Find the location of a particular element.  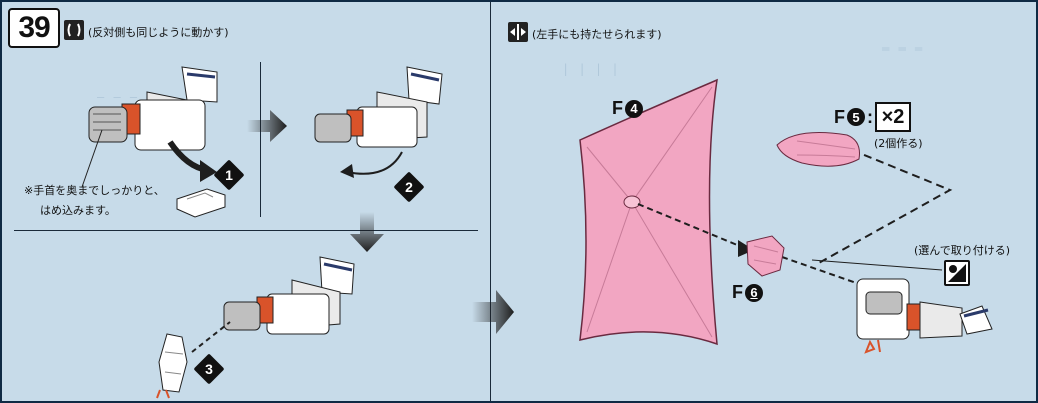

arm-part-right is located at coordinates (924, 309).